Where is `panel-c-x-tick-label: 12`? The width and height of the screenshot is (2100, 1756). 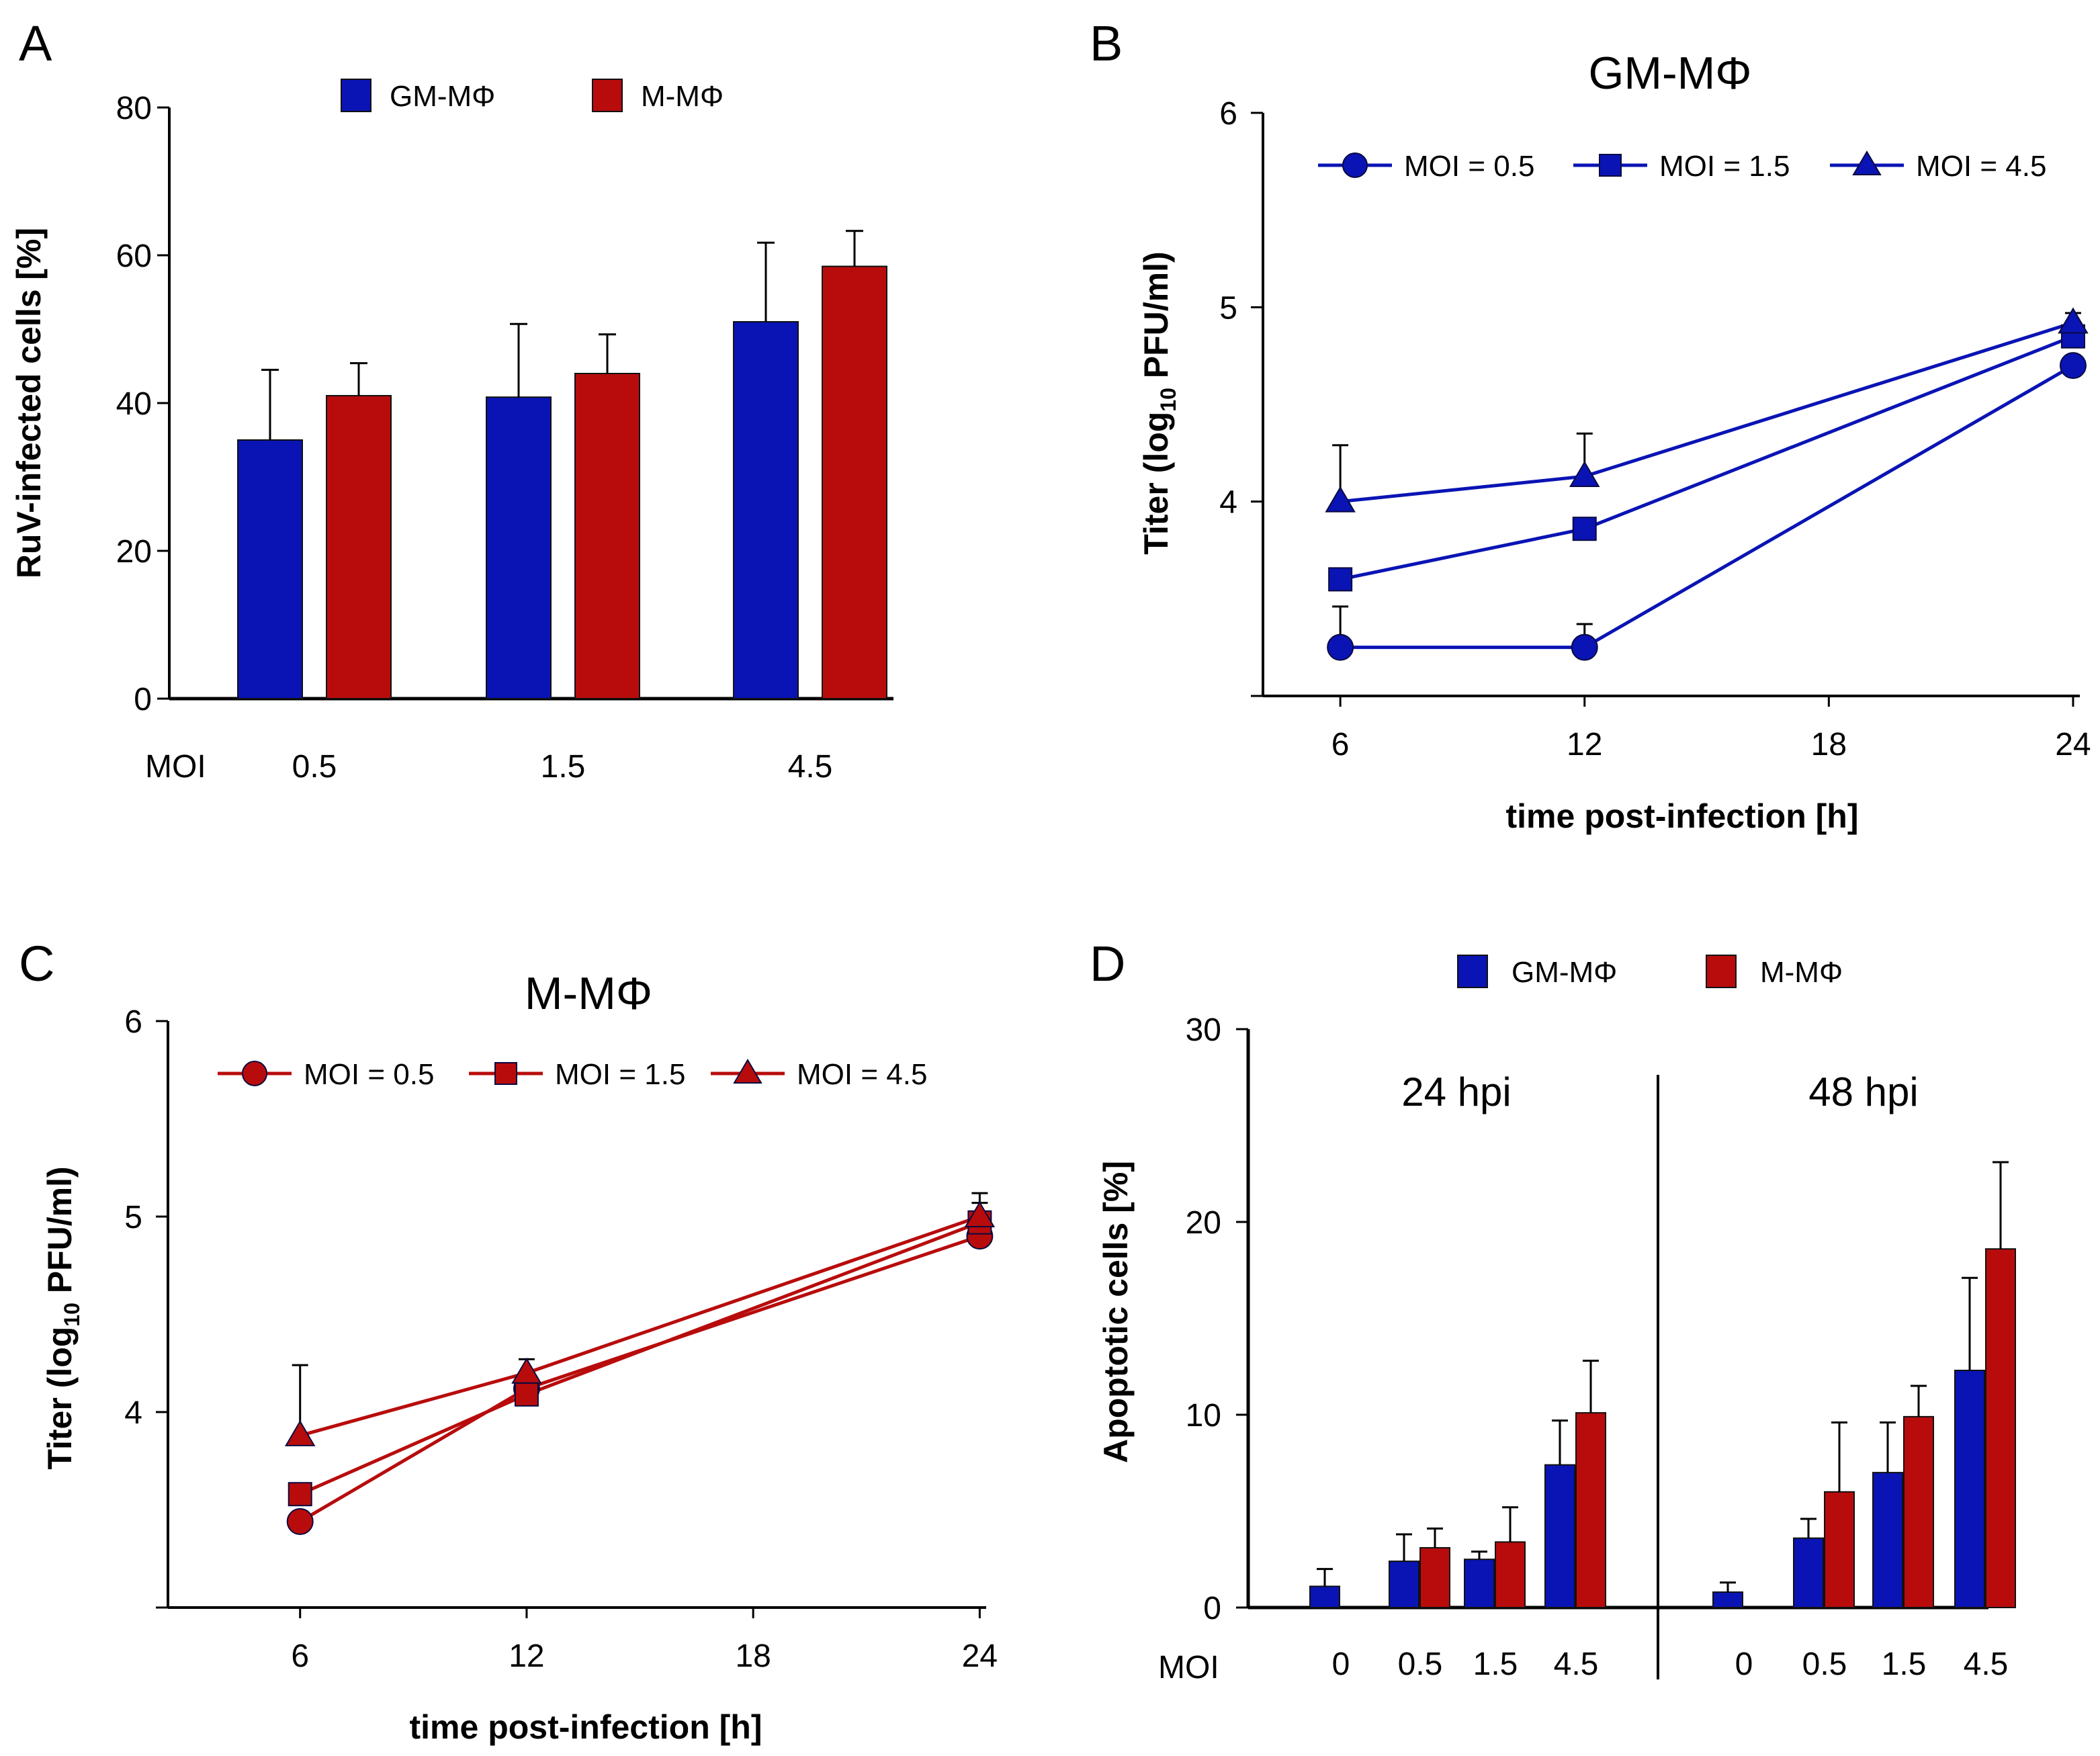 panel-c-x-tick-label: 12 is located at coordinates (526, 1656).